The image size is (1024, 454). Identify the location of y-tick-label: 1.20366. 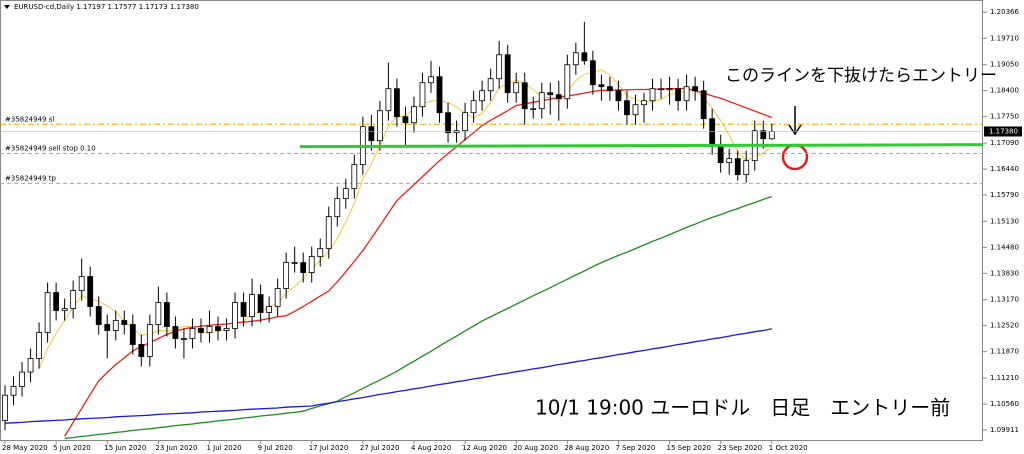
(1004, 12).